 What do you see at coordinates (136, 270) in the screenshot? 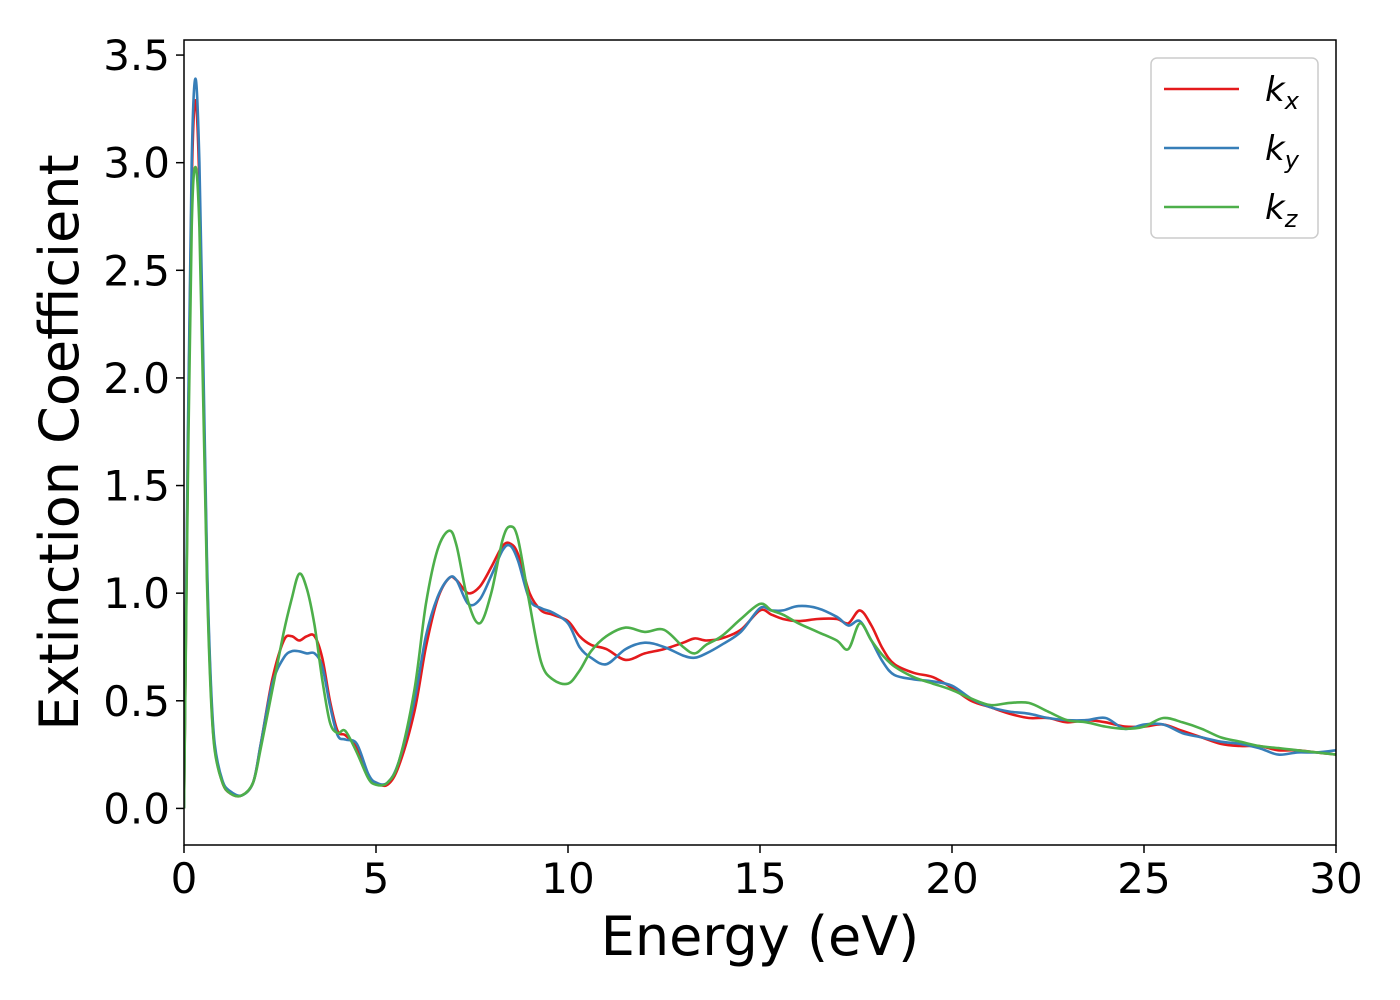
I see `y-tick-label: 2.5` at bounding box center [136, 270].